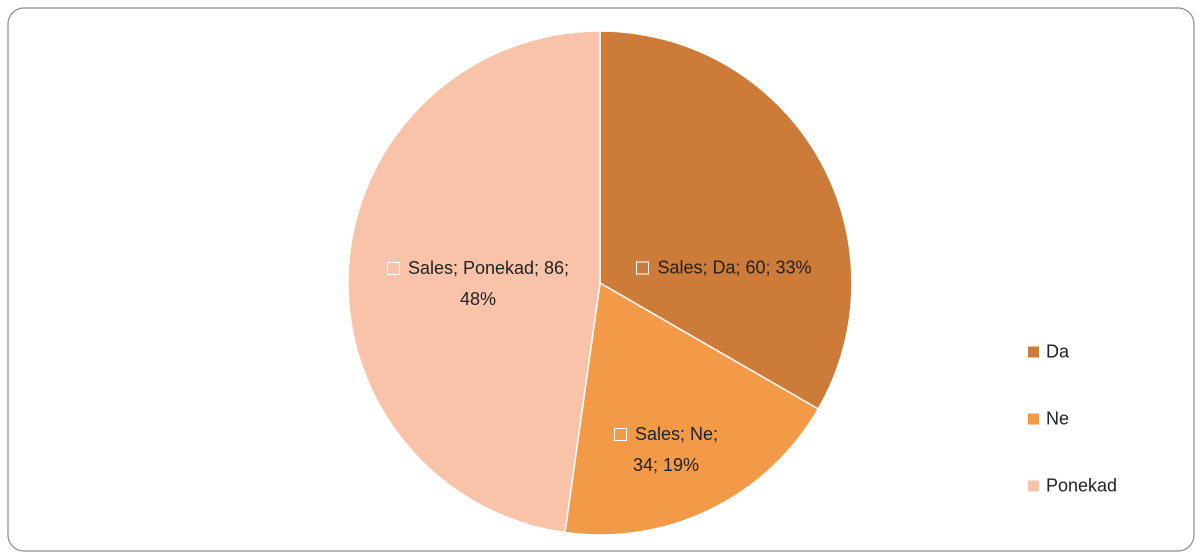 Image resolution: width=1202 pixels, height=559 pixels. What do you see at coordinates (488, 283) in the screenshot?
I see `data-label-text: Sales; Ponekad; 86; 48%` at bounding box center [488, 283].